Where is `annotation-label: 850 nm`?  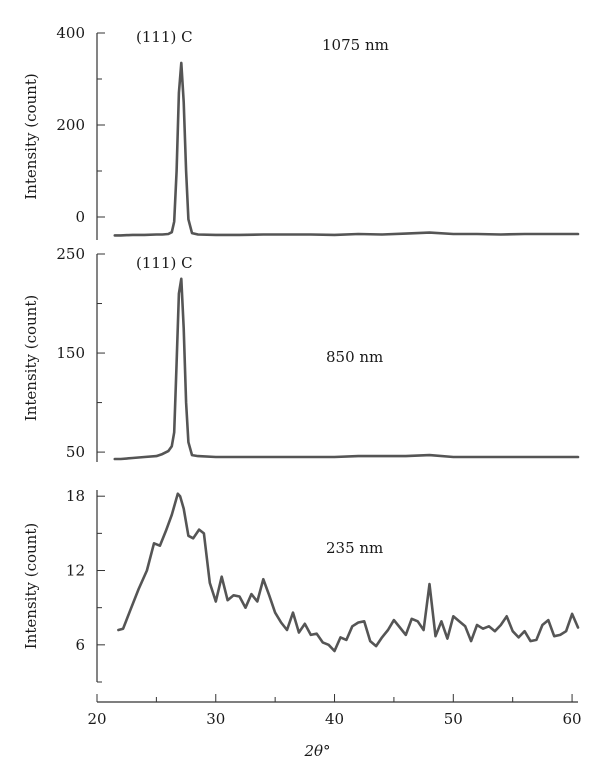 annotation-label: 850 nm is located at coordinates (354, 357).